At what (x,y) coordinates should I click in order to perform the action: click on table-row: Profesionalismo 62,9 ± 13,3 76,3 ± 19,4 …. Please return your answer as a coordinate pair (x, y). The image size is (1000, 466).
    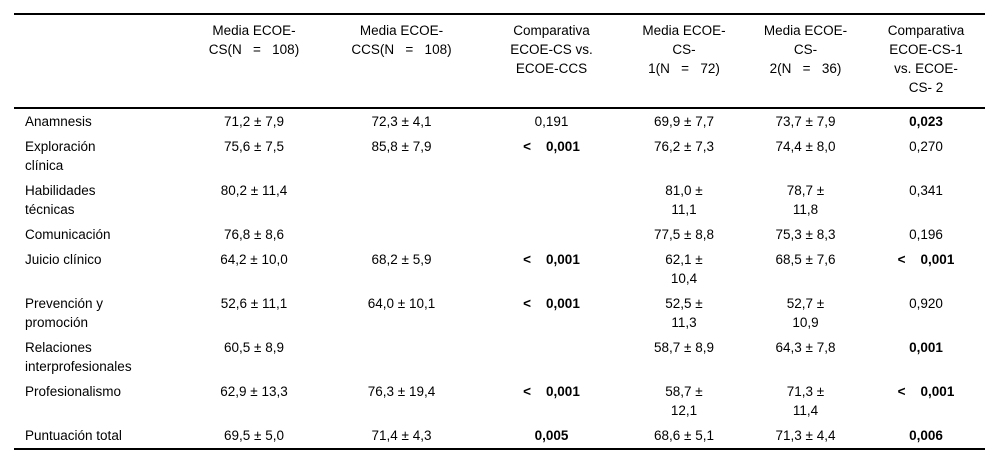
    Looking at the image, I should click on (499, 401).